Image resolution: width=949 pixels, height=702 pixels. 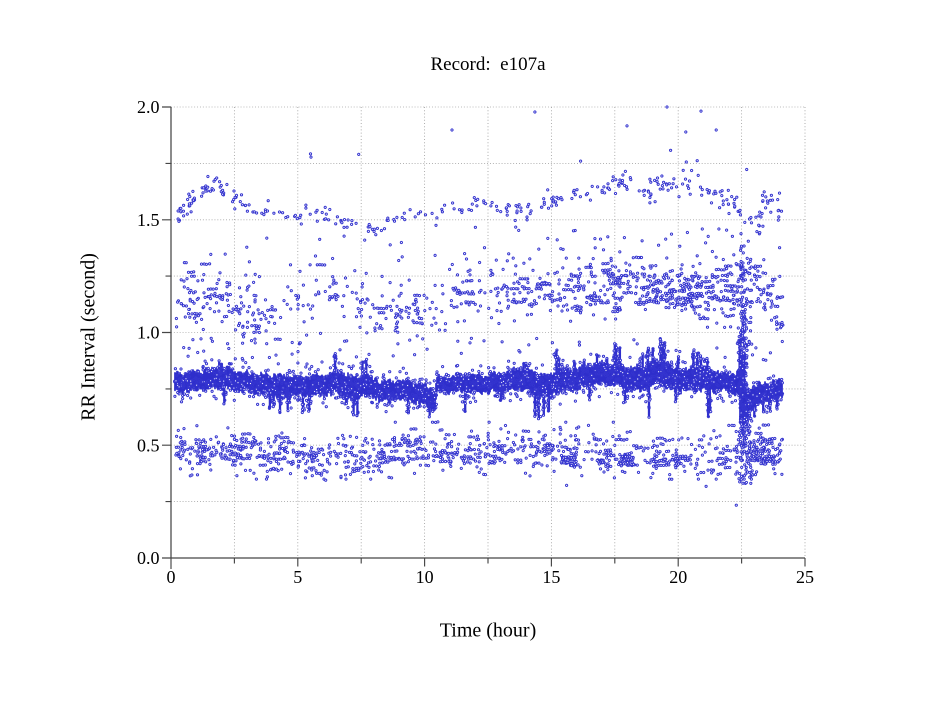 I want to click on svg-text: 10, so click(x=425, y=577).